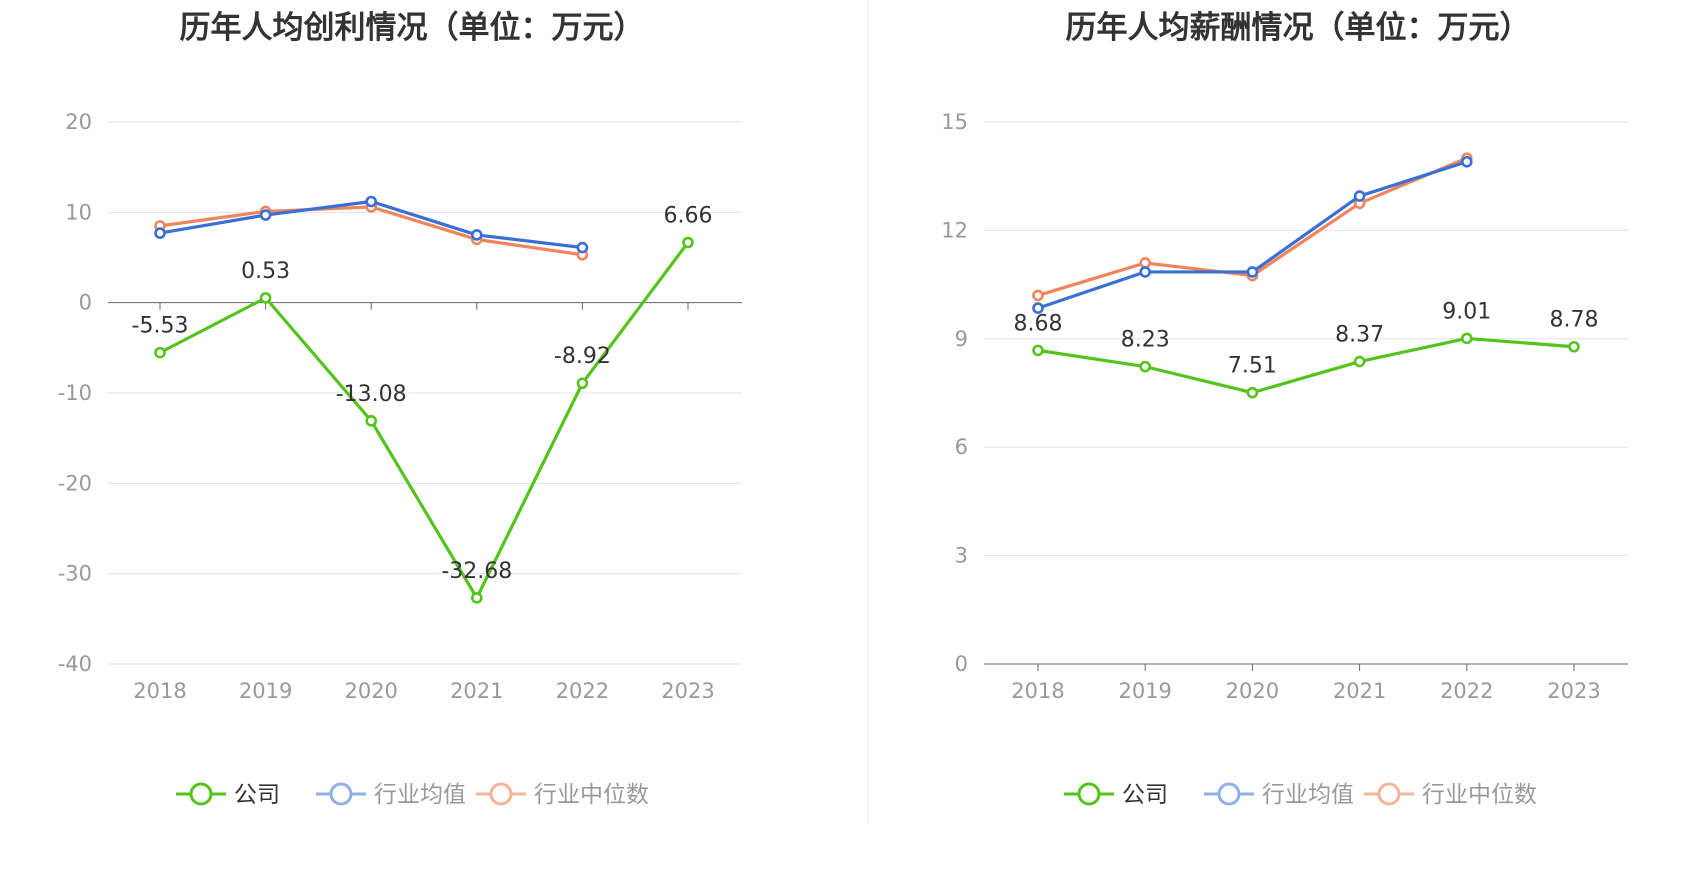  I want to click on y-tick-label: 12, so click(954, 230).